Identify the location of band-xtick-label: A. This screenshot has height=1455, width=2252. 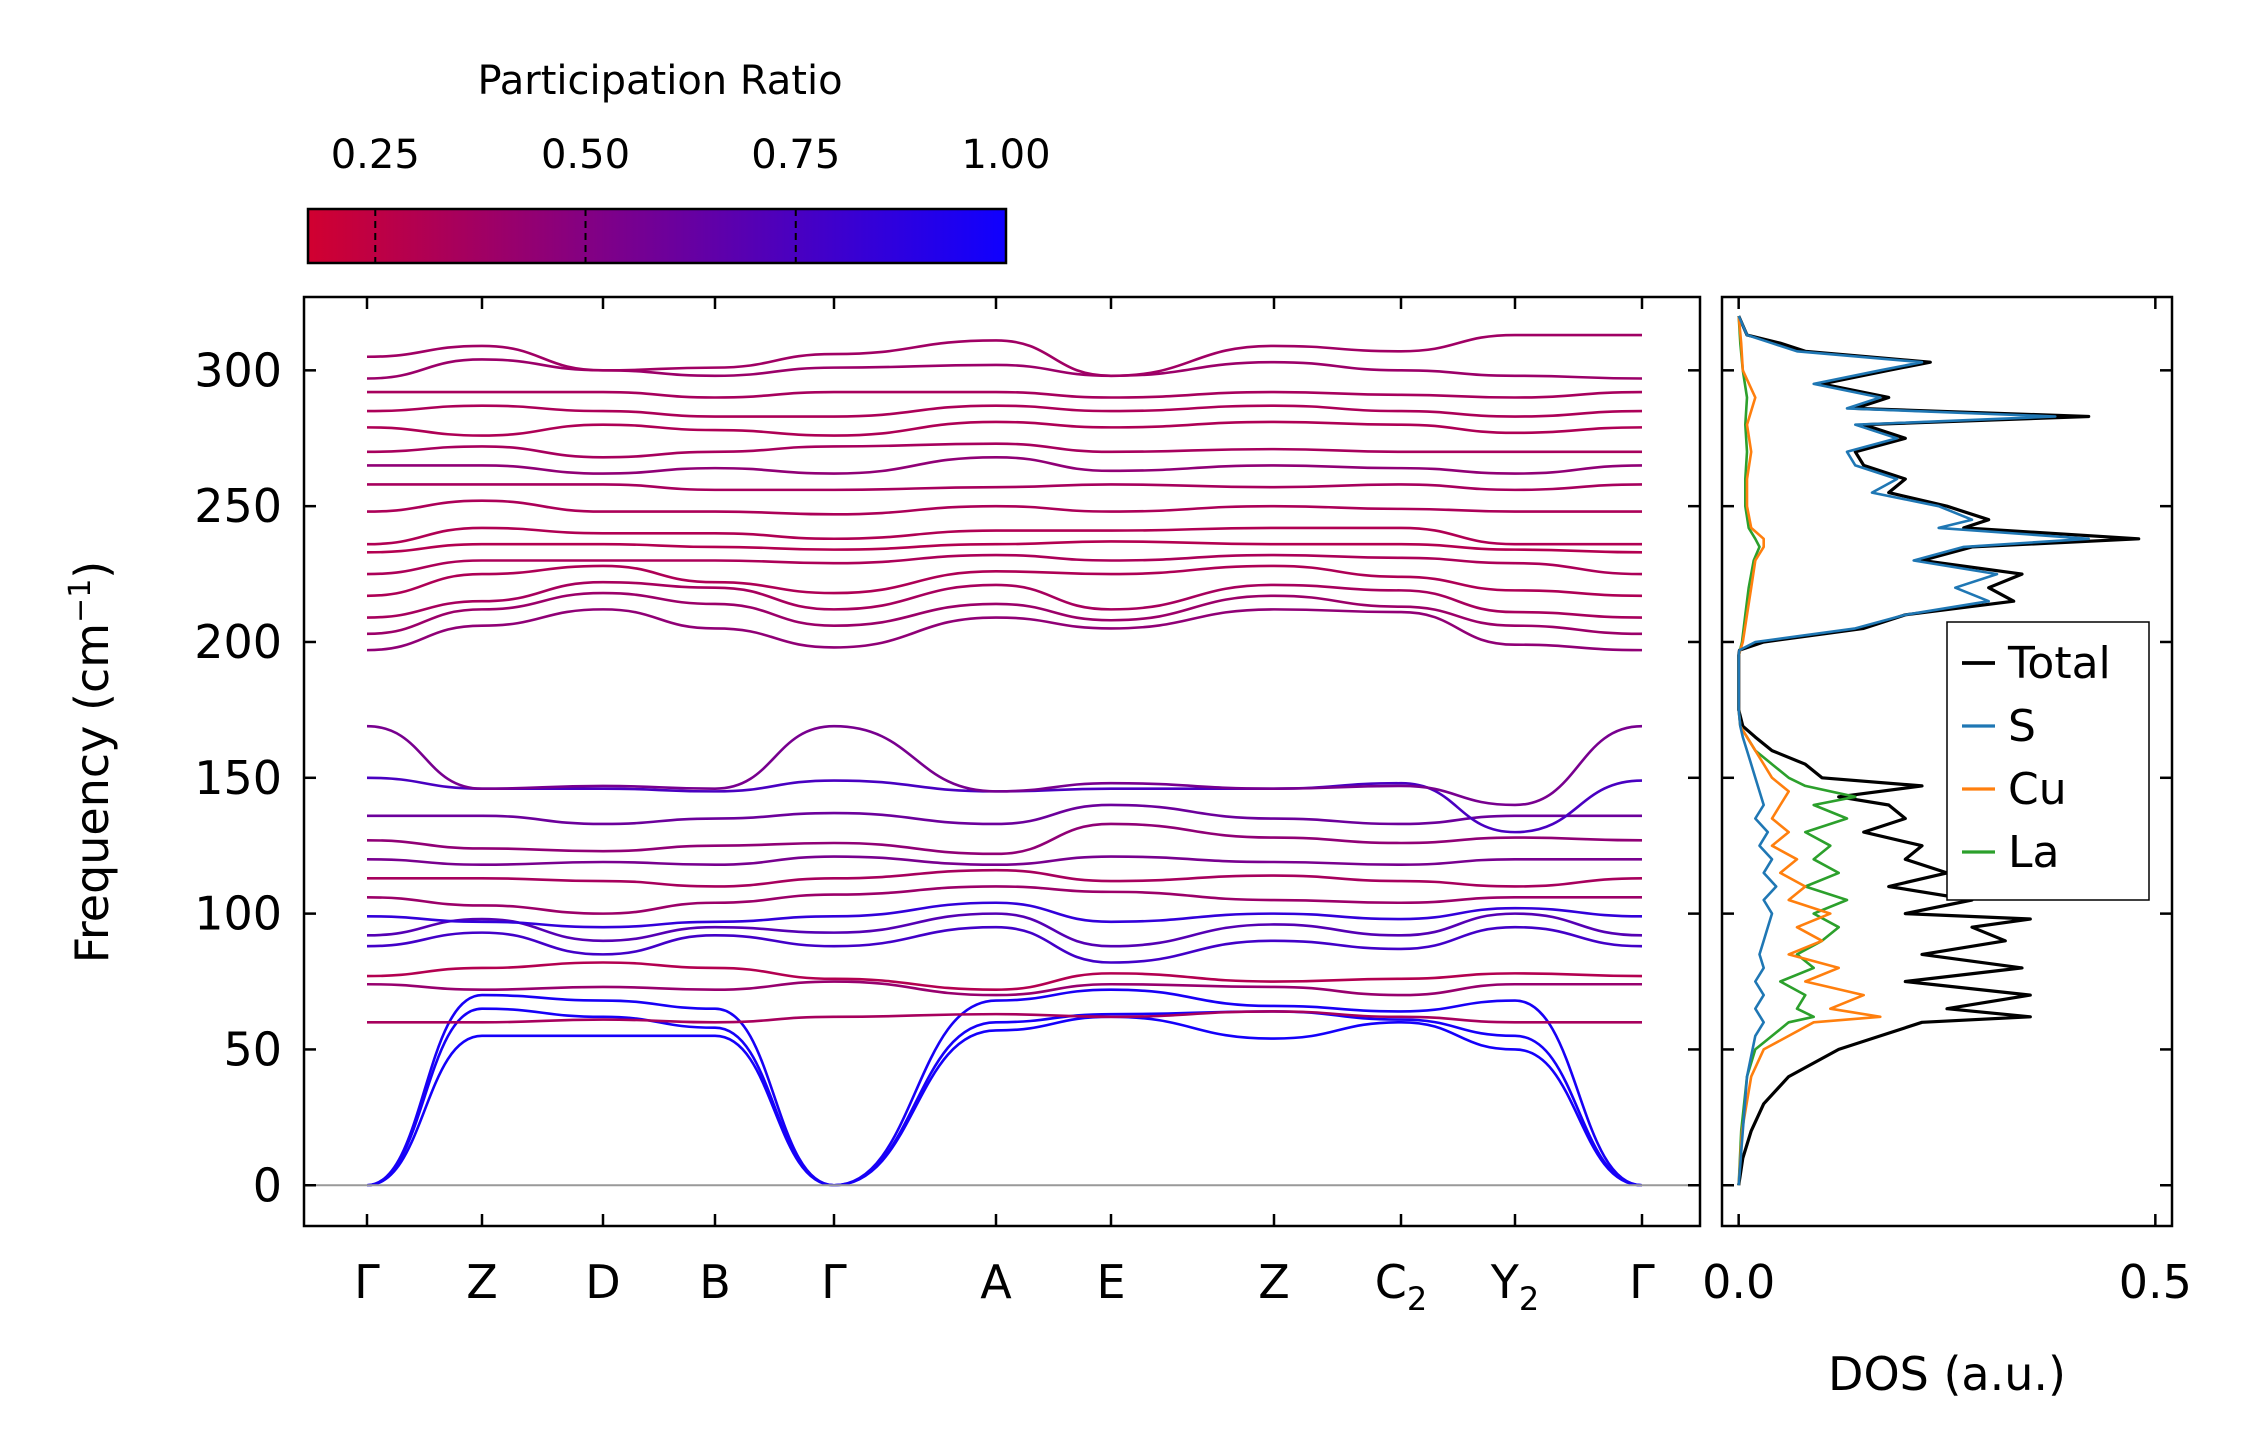
(996, 1282).